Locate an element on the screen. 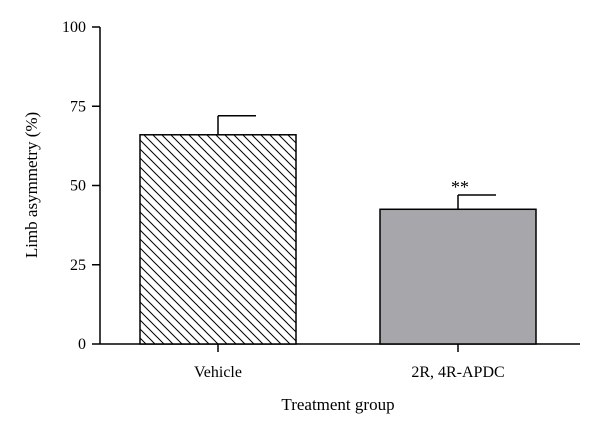  significance-annotation: ** is located at coordinates (460, 187).